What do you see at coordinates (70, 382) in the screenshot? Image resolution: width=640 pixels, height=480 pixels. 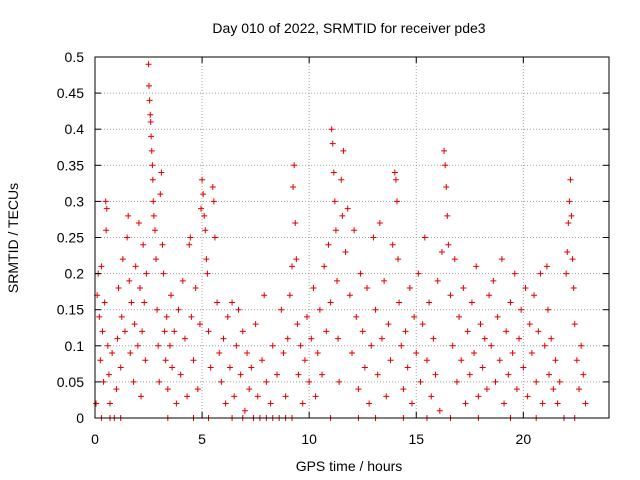 I see `y-tick-label: 0.05` at bounding box center [70, 382].